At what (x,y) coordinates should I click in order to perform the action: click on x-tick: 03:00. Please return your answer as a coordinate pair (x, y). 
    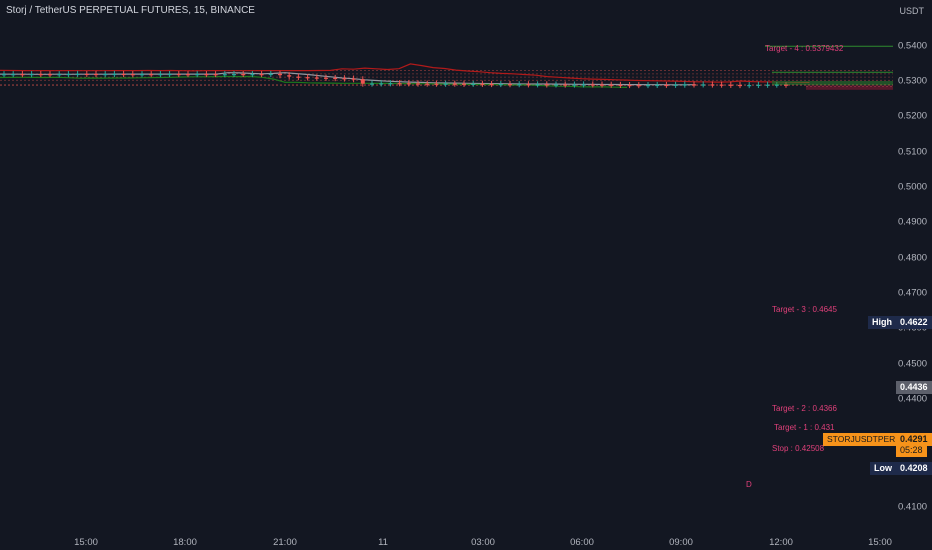
    Looking at the image, I should click on (483, 542).